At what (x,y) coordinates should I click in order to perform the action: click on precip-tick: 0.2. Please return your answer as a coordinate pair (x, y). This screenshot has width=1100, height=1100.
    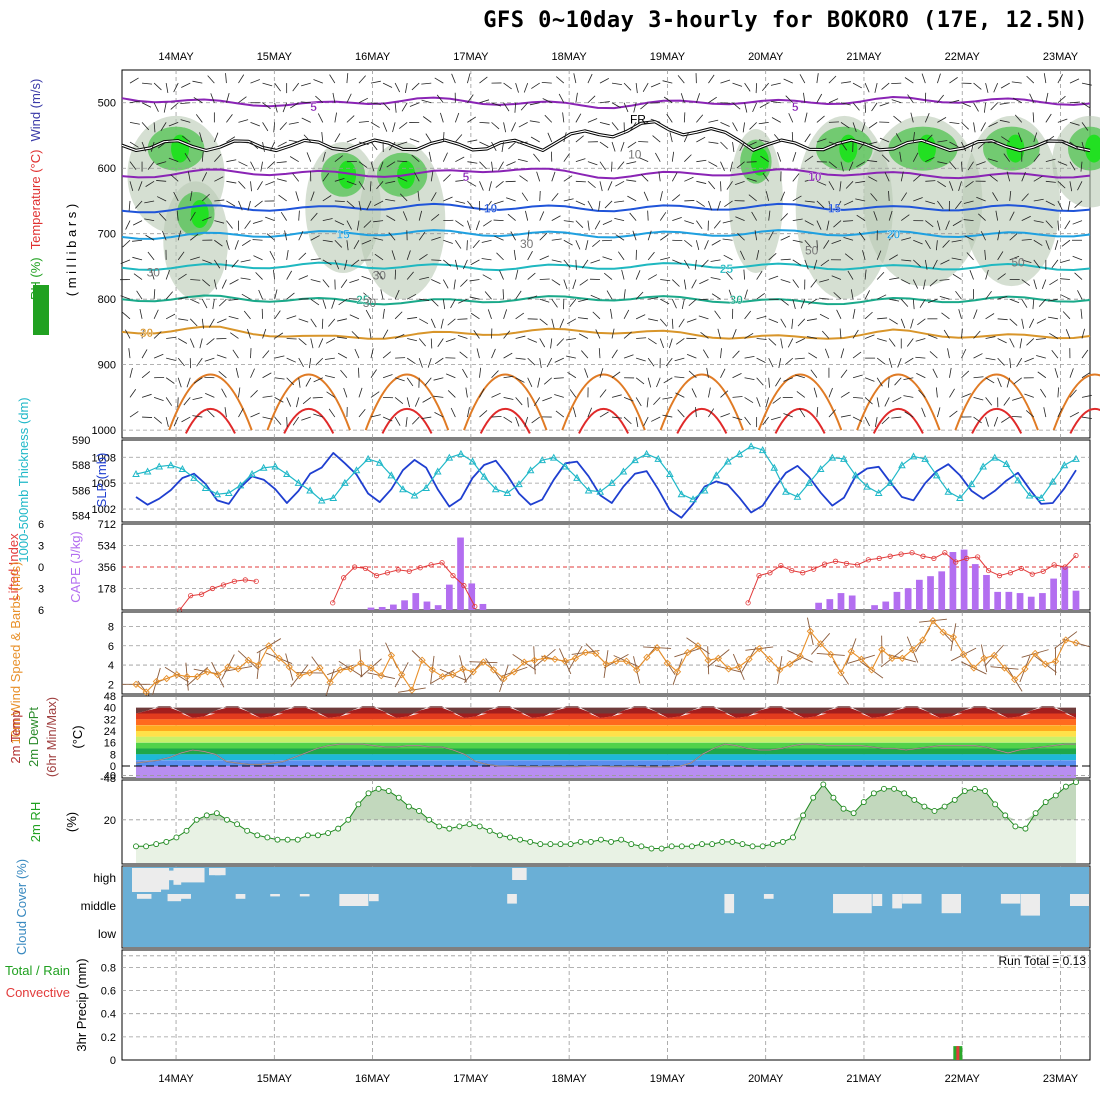
    Looking at the image, I should click on (108, 1038).